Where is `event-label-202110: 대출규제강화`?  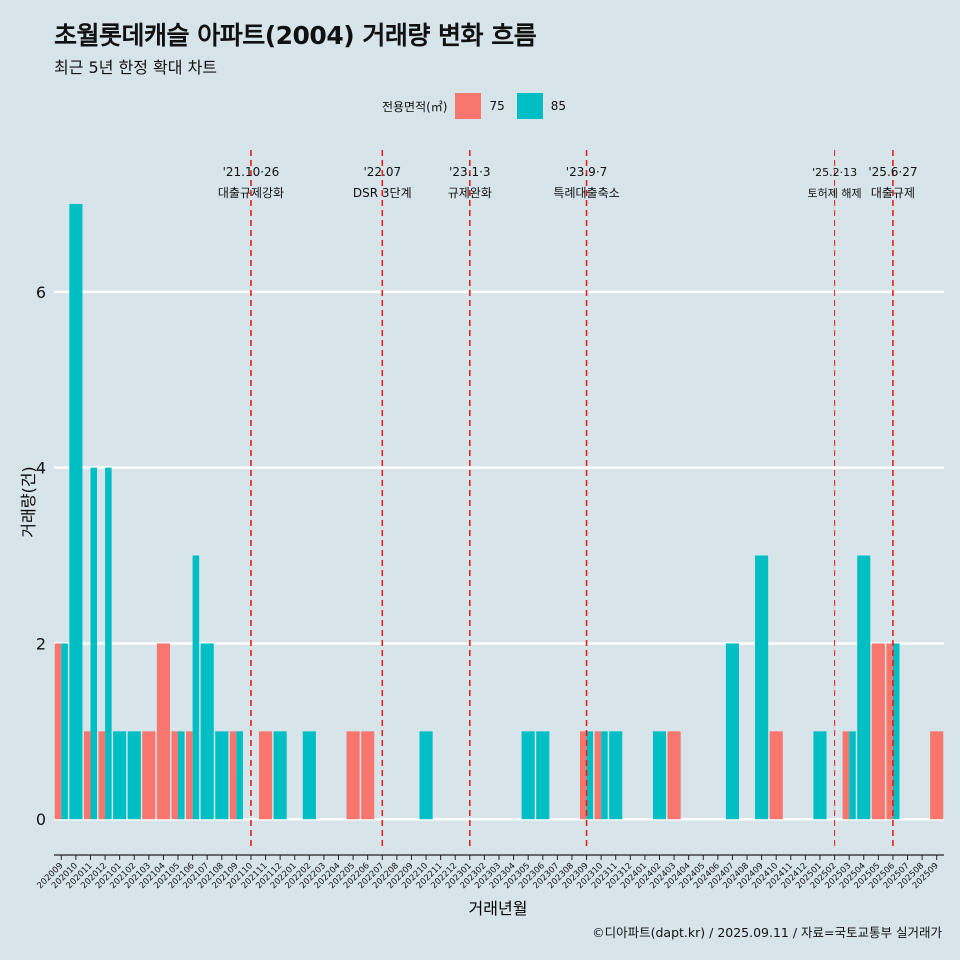 event-label-202110: 대출규제강화 is located at coordinates (251, 193).